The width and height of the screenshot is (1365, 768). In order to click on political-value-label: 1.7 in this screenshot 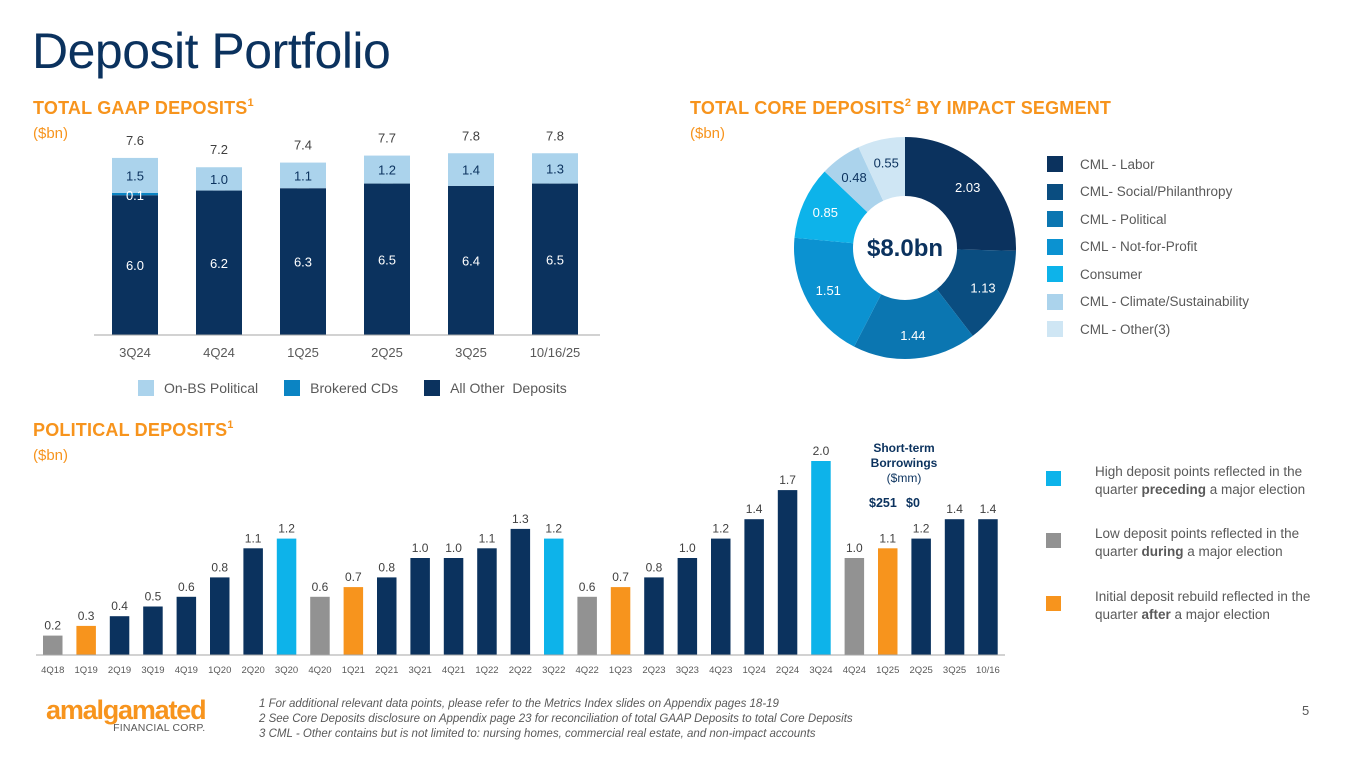, I will do `click(787, 480)`.